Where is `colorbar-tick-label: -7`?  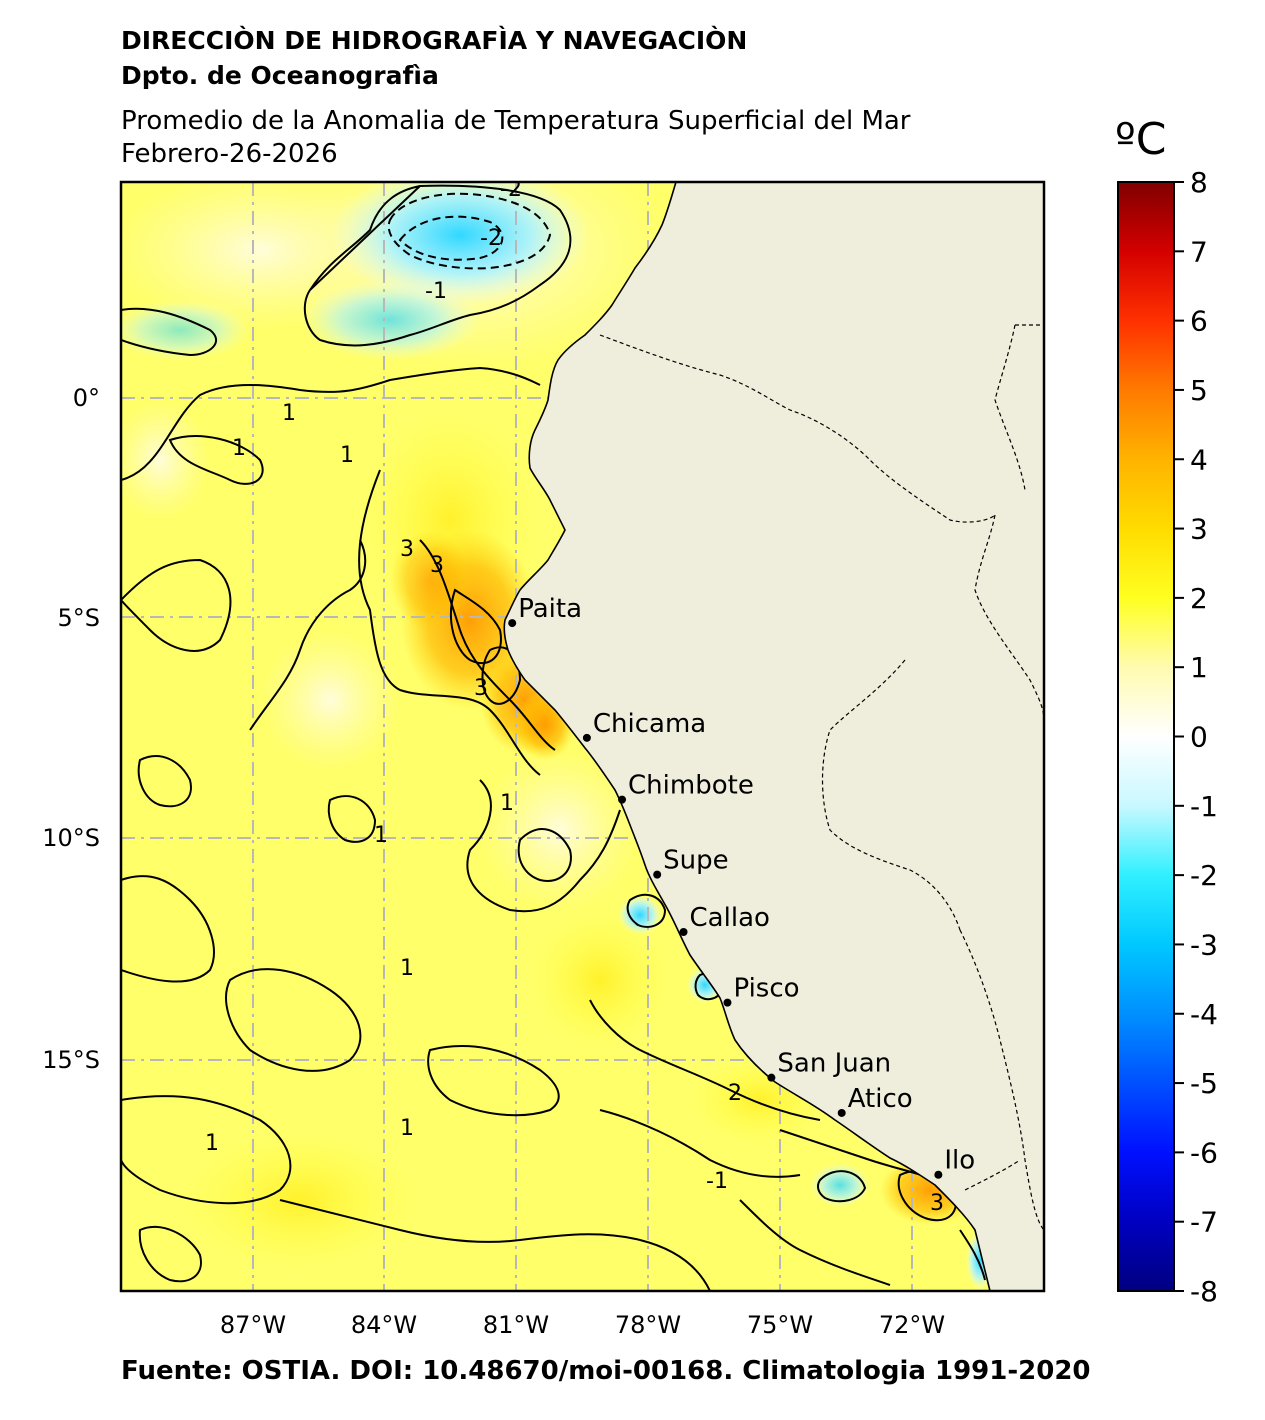
colorbar-tick-label: -7 is located at coordinates (1204, 1222).